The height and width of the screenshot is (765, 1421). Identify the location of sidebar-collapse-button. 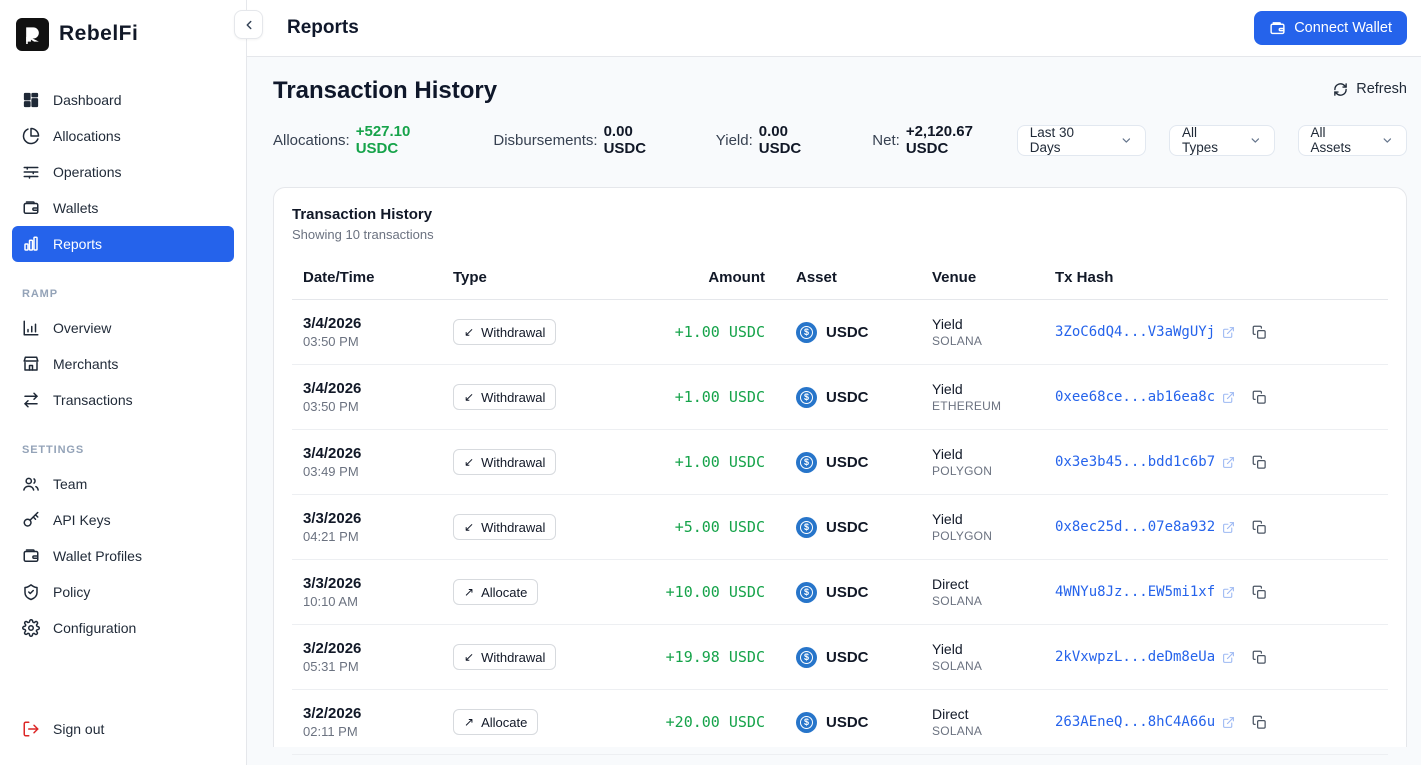
(248, 24).